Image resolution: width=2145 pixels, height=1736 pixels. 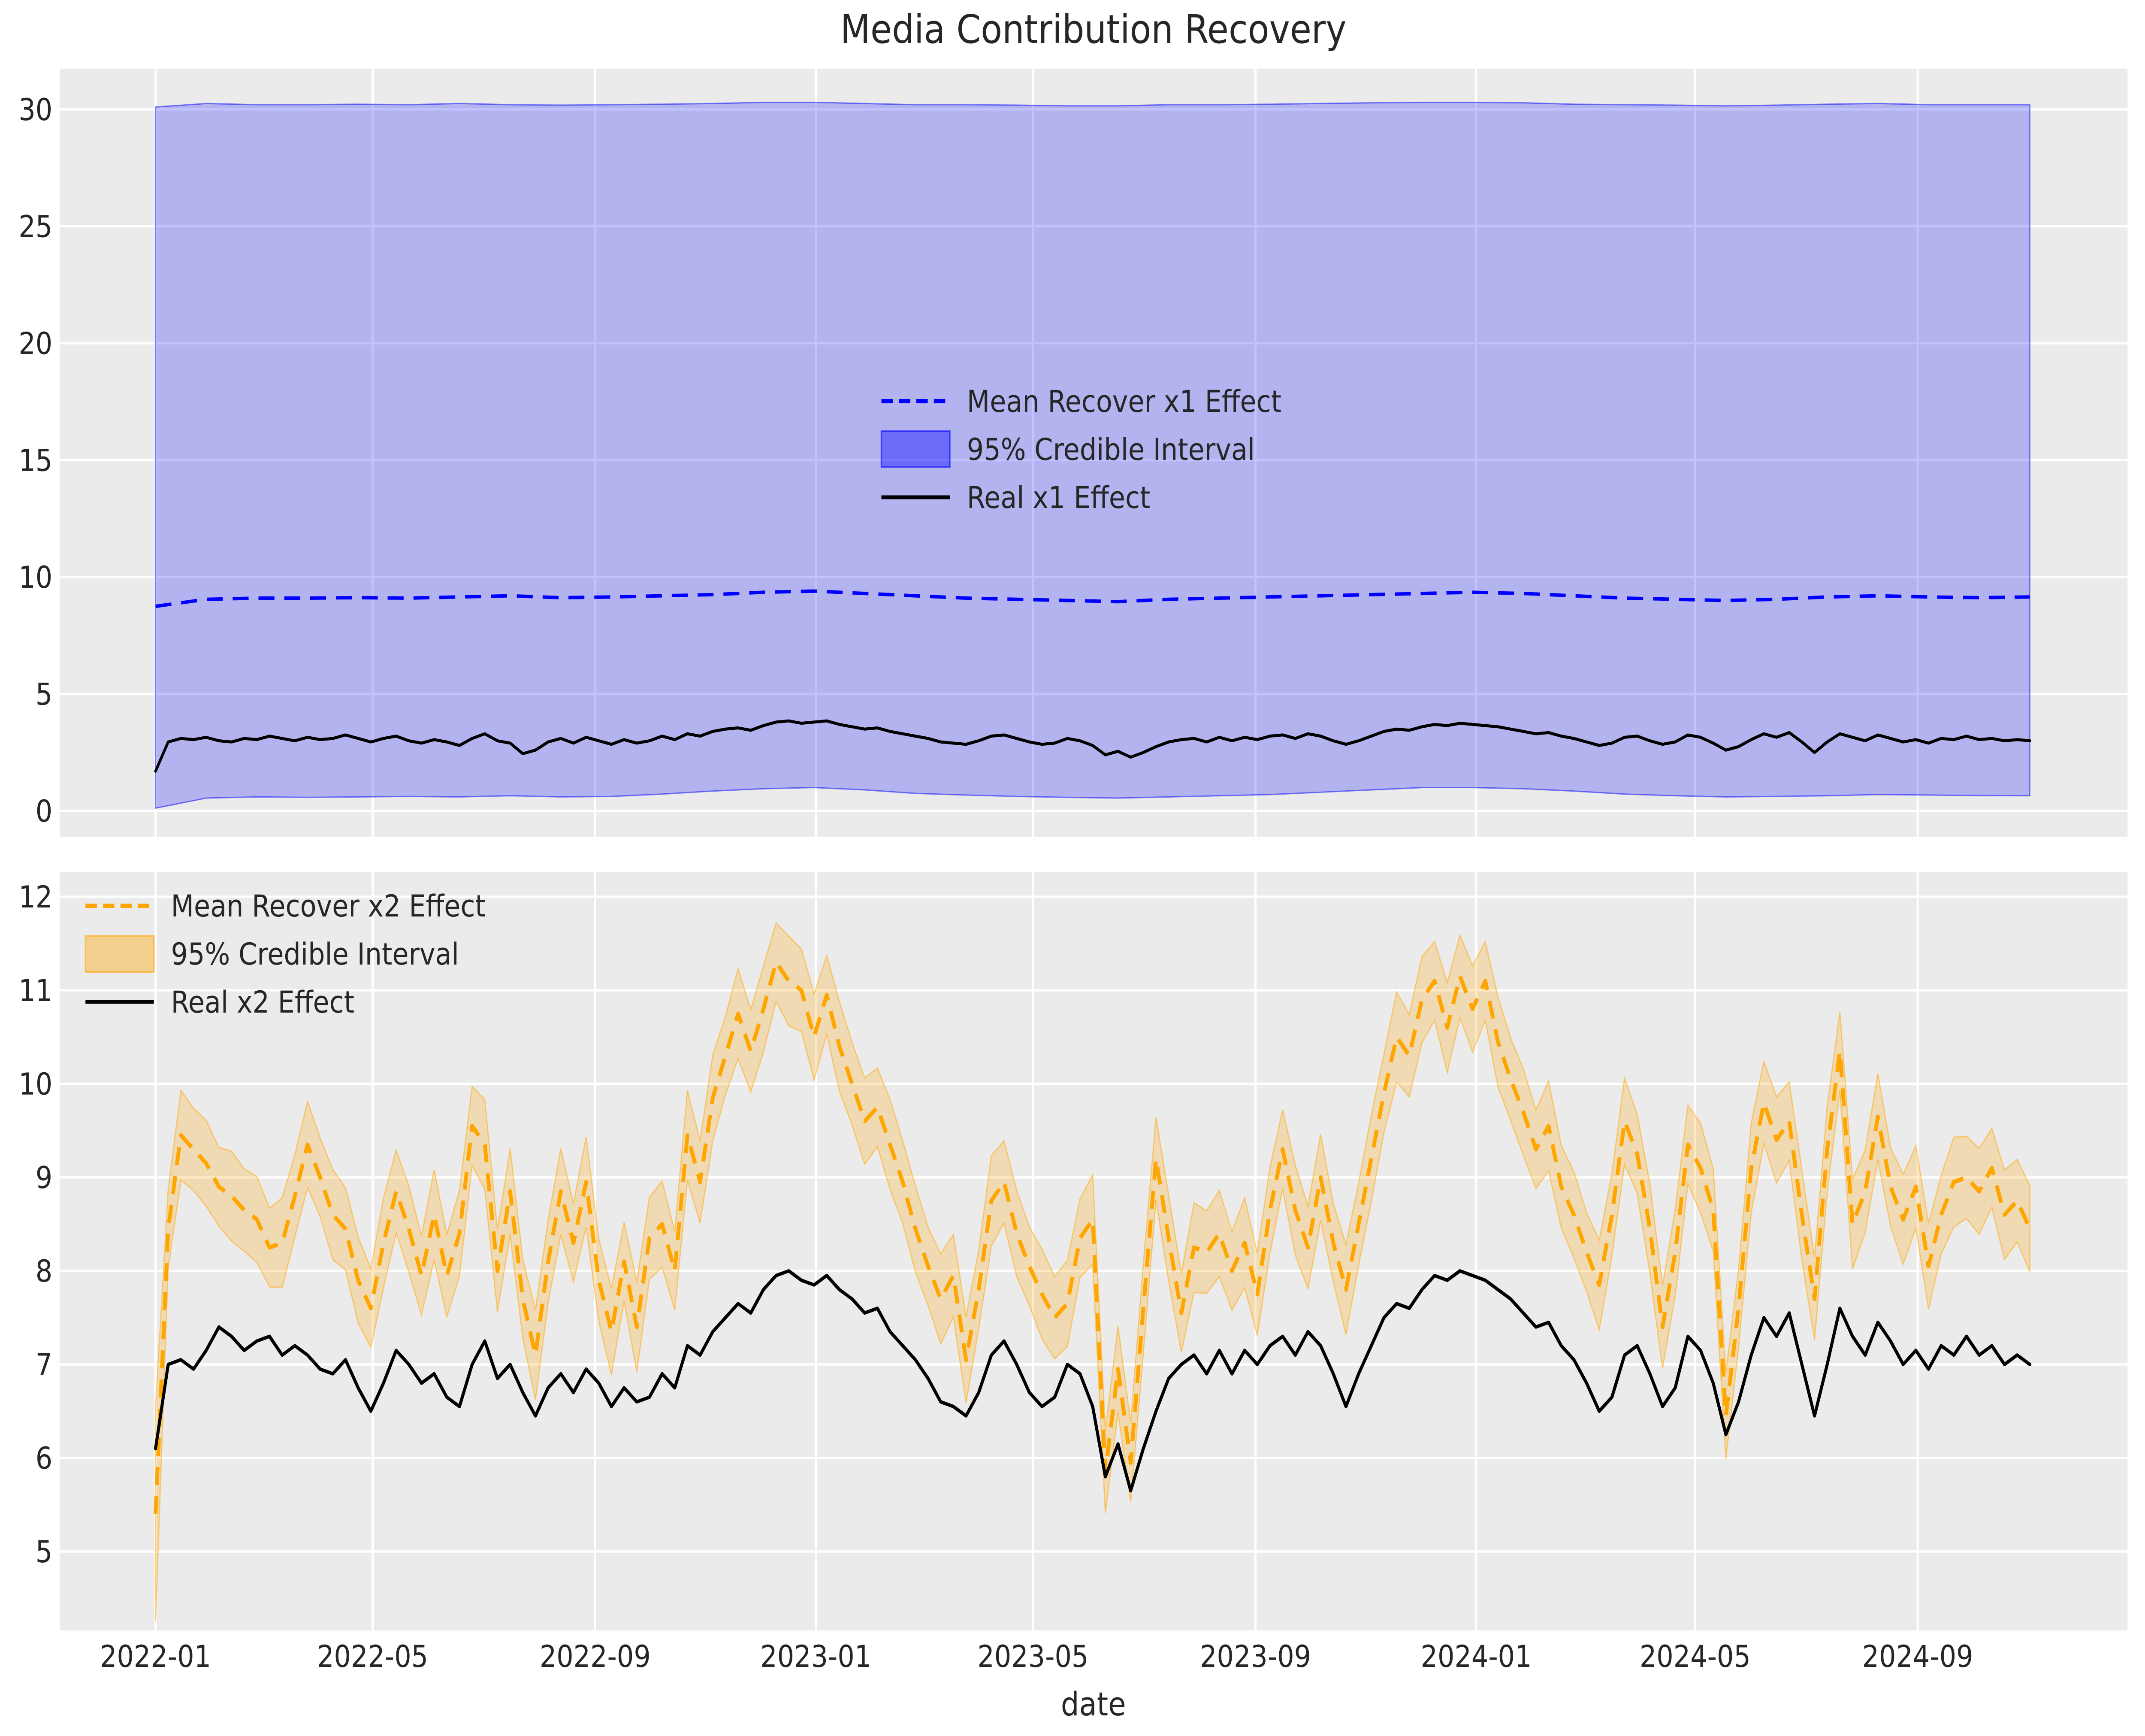 What do you see at coordinates (815, 1656) in the screenshot?
I see `x-tick-label: 2023-01` at bounding box center [815, 1656].